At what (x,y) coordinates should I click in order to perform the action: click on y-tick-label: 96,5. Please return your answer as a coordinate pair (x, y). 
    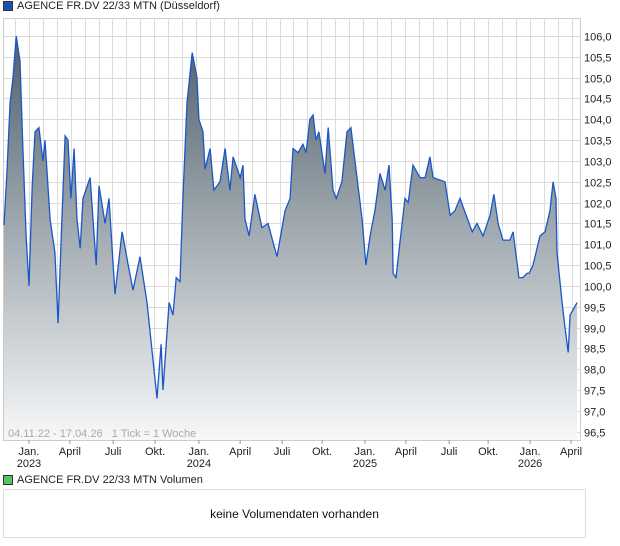
    Looking at the image, I should click on (594, 434).